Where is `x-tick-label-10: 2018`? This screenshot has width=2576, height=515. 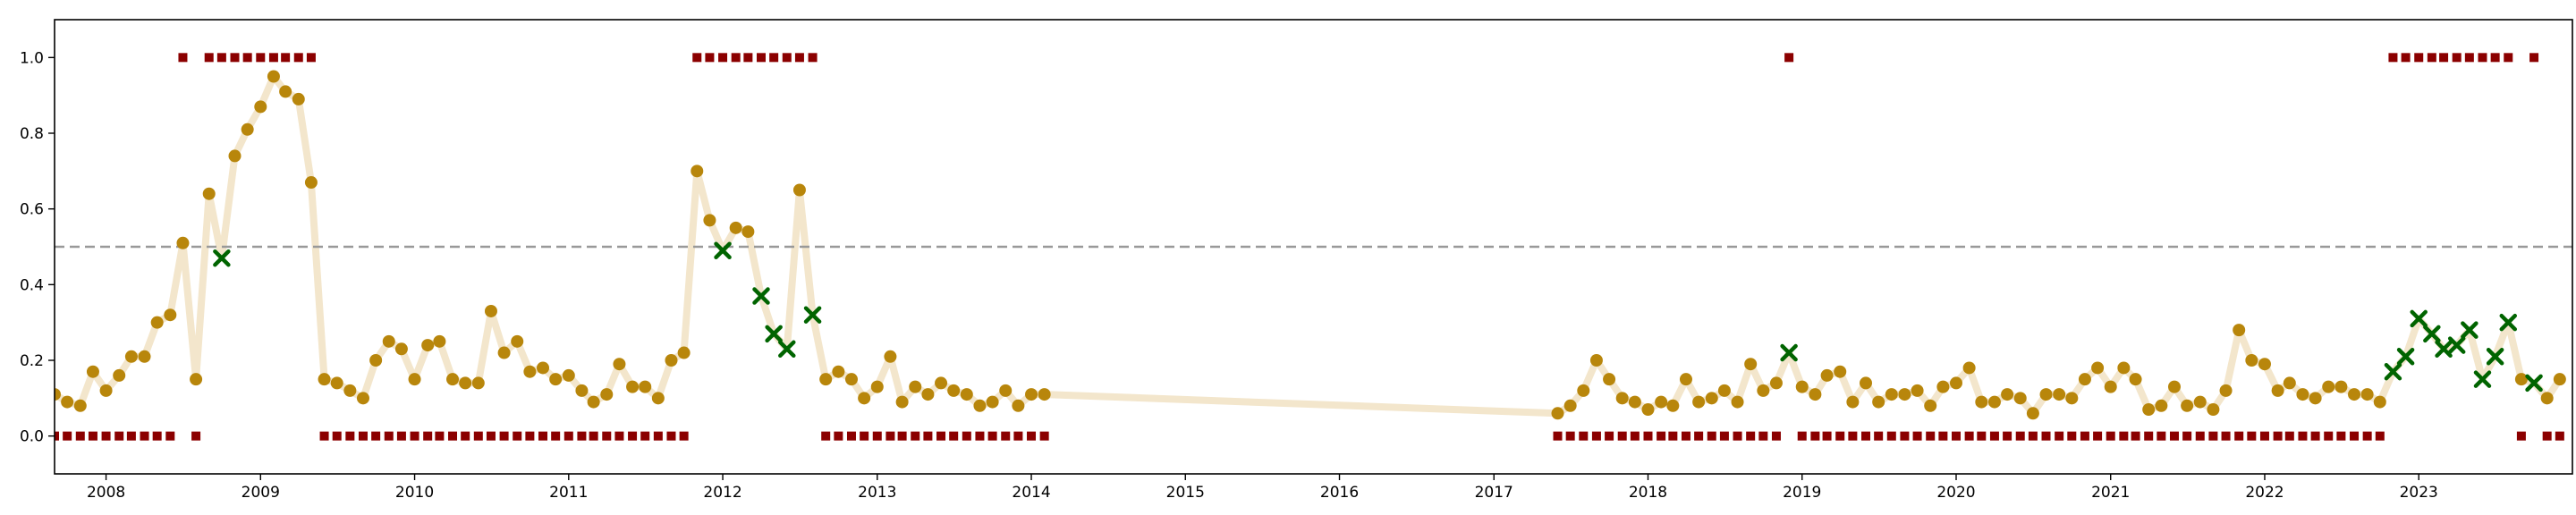 x-tick-label-10: 2018 is located at coordinates (1648, 493).